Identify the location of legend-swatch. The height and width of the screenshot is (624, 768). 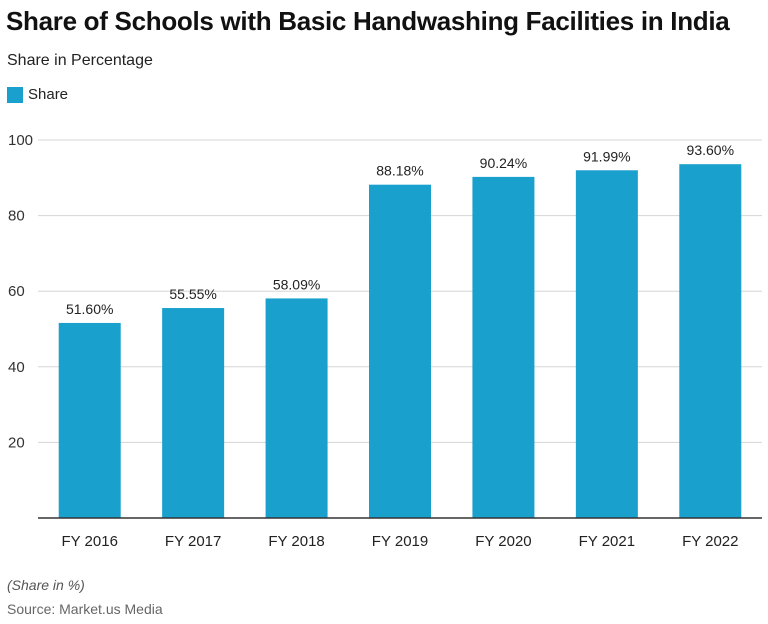
(15, 94).